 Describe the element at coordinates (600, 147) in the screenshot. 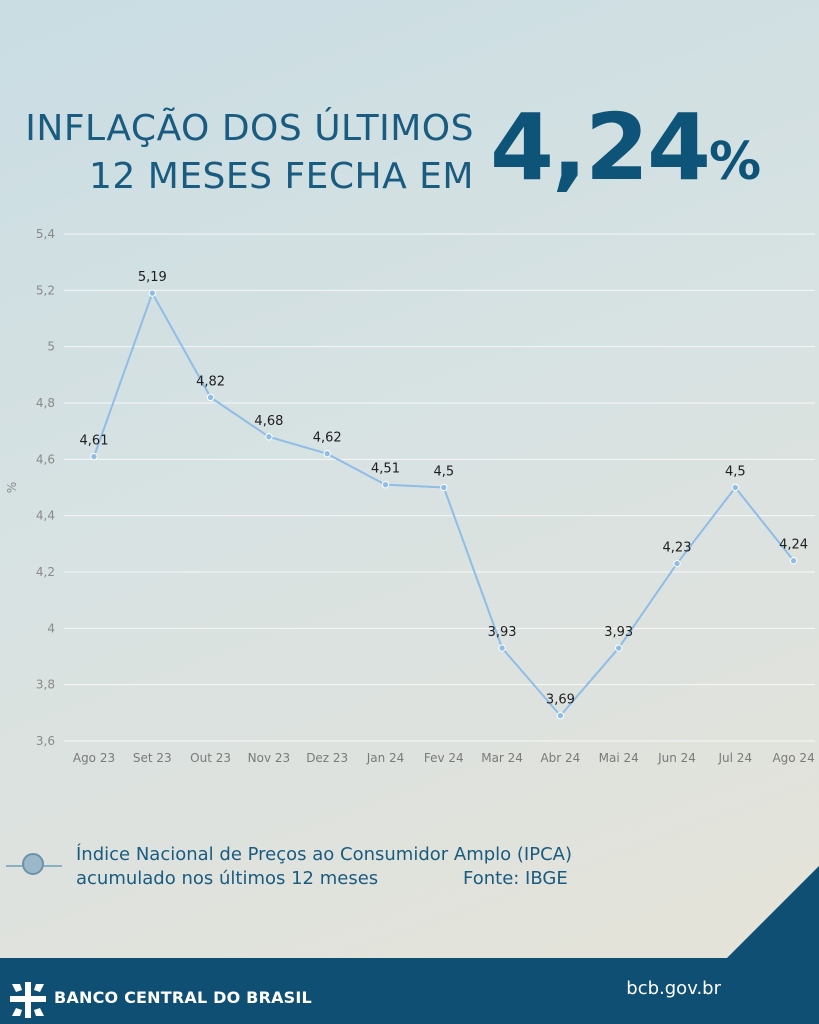

I see `headline-number: 4,24` at that location.